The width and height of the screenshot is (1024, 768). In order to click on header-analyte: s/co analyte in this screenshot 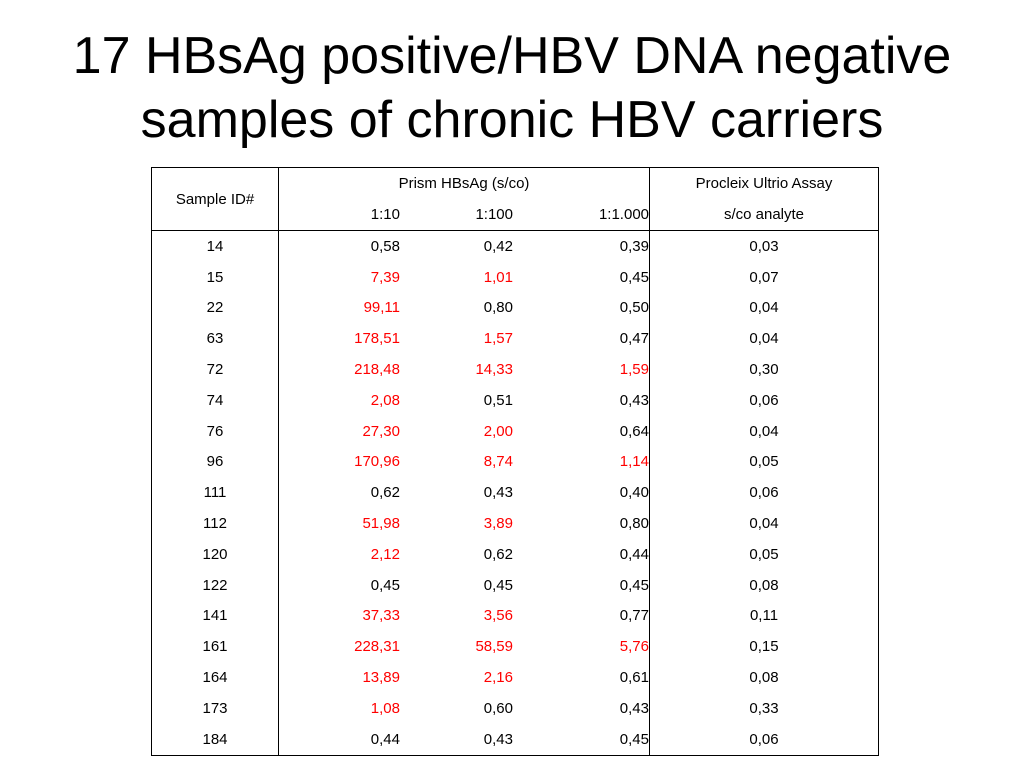, I will do `click(764, 215)`.